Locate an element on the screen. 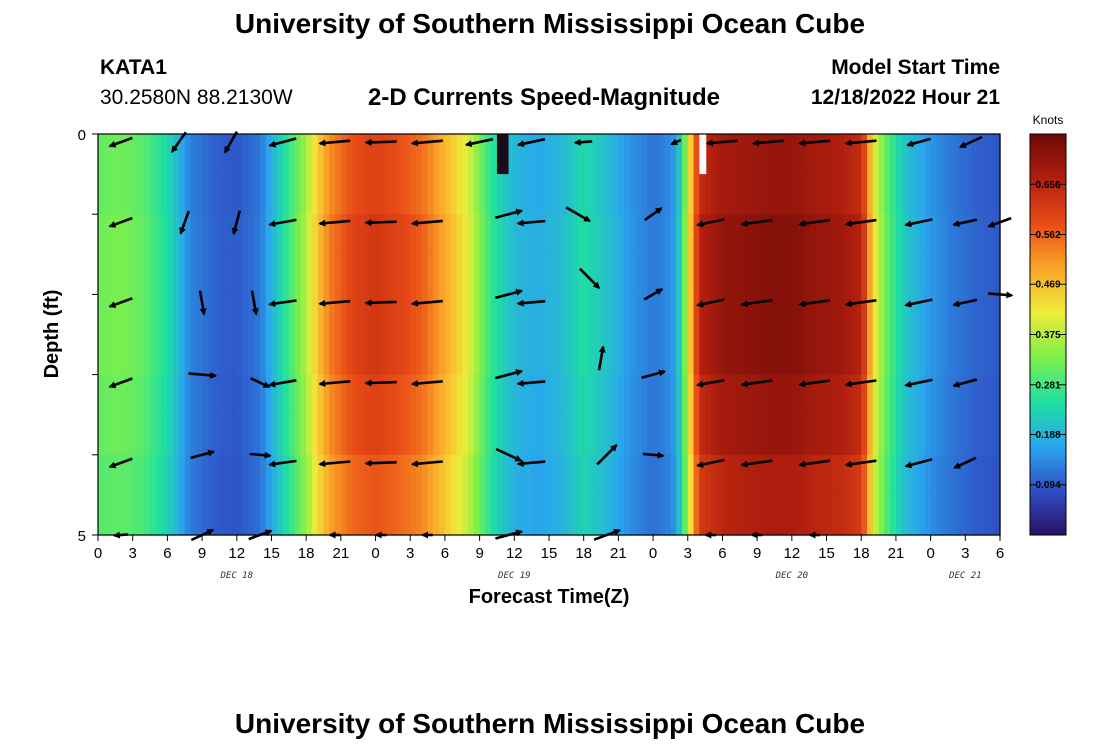  x-tick-label: 12 is located at coordinates (514, 553).